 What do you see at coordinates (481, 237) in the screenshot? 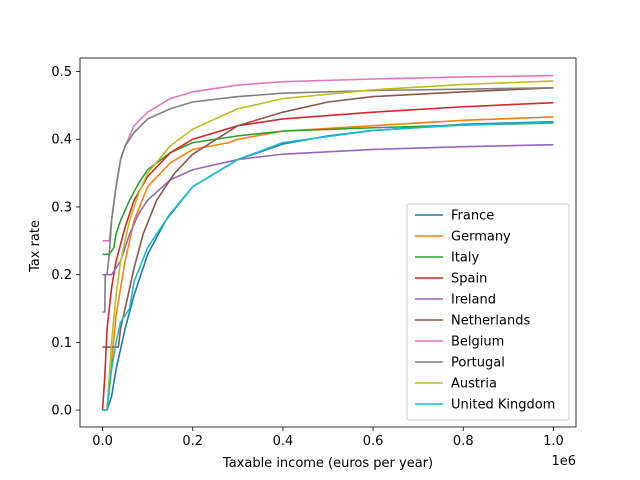
I see `legend-label: Germany` at bounding box center [481, 237].